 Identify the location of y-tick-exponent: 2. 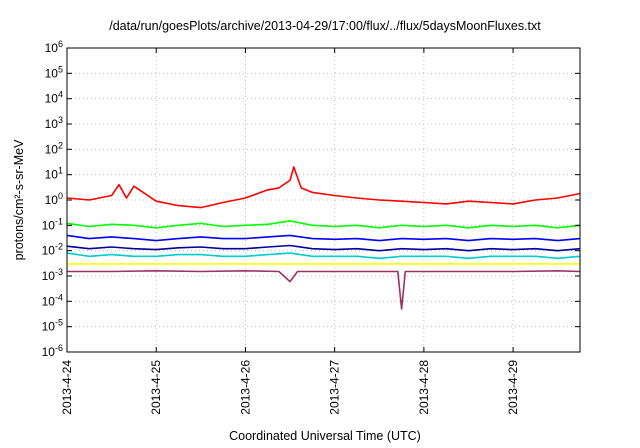
(60, 145).